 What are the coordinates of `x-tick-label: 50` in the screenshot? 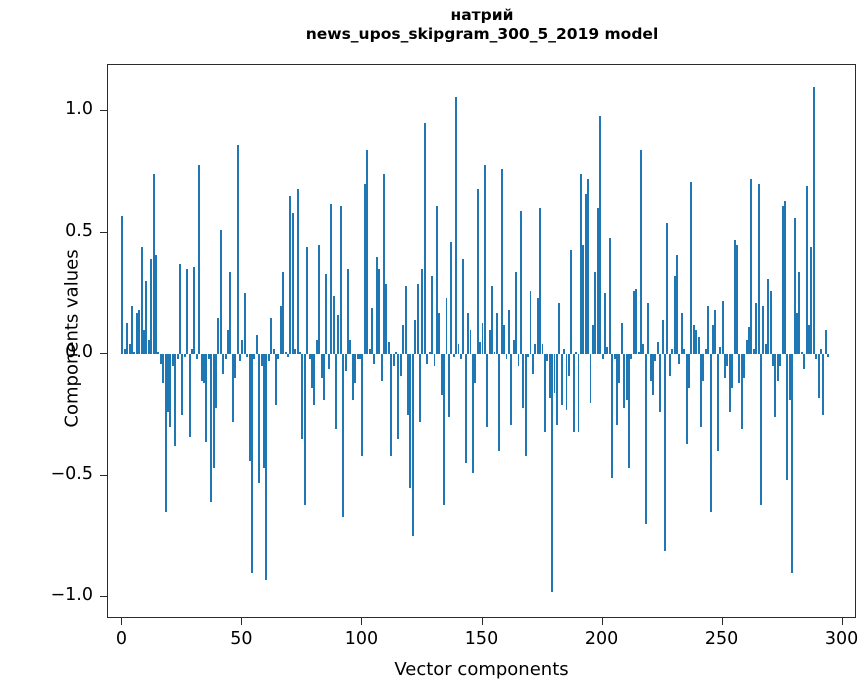 It's located at (241, 639).